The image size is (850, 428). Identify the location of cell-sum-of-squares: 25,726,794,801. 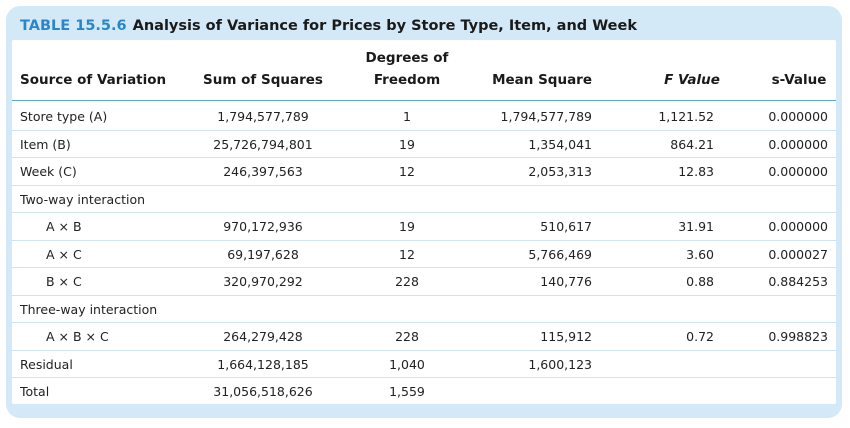
(263, 144).